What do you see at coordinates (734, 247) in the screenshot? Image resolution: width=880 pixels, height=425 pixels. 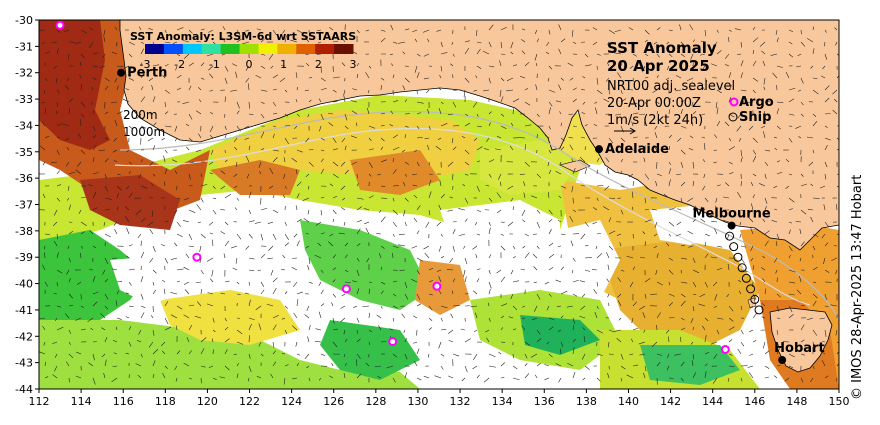 I see `ship-position` at bounding box center [734, 247].